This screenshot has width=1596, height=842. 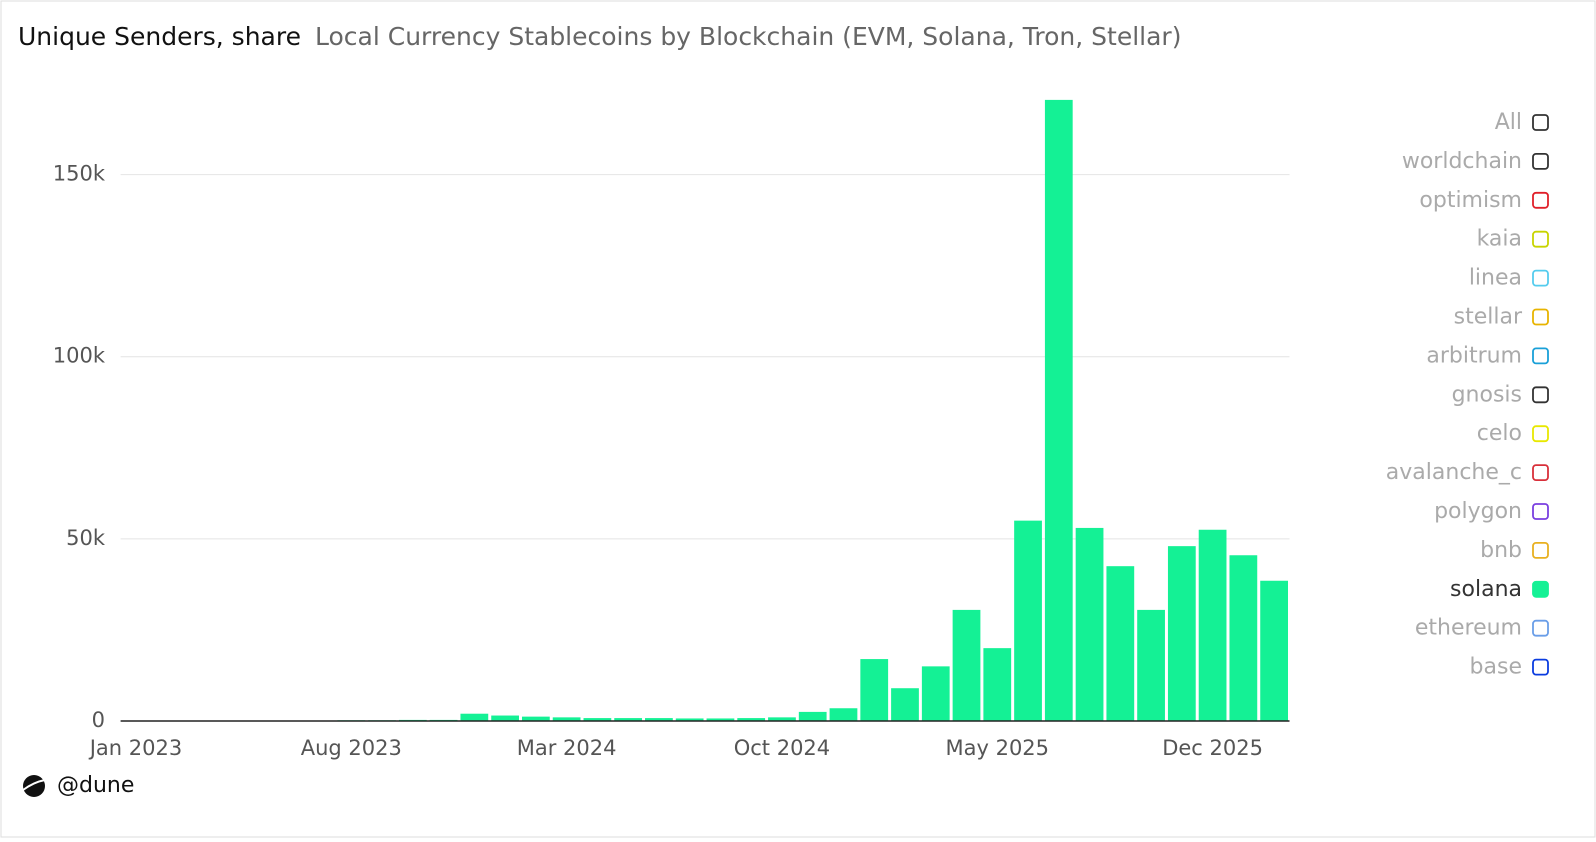 I want to click on legend-label: arbitrum, so click(x=1474, y=355).